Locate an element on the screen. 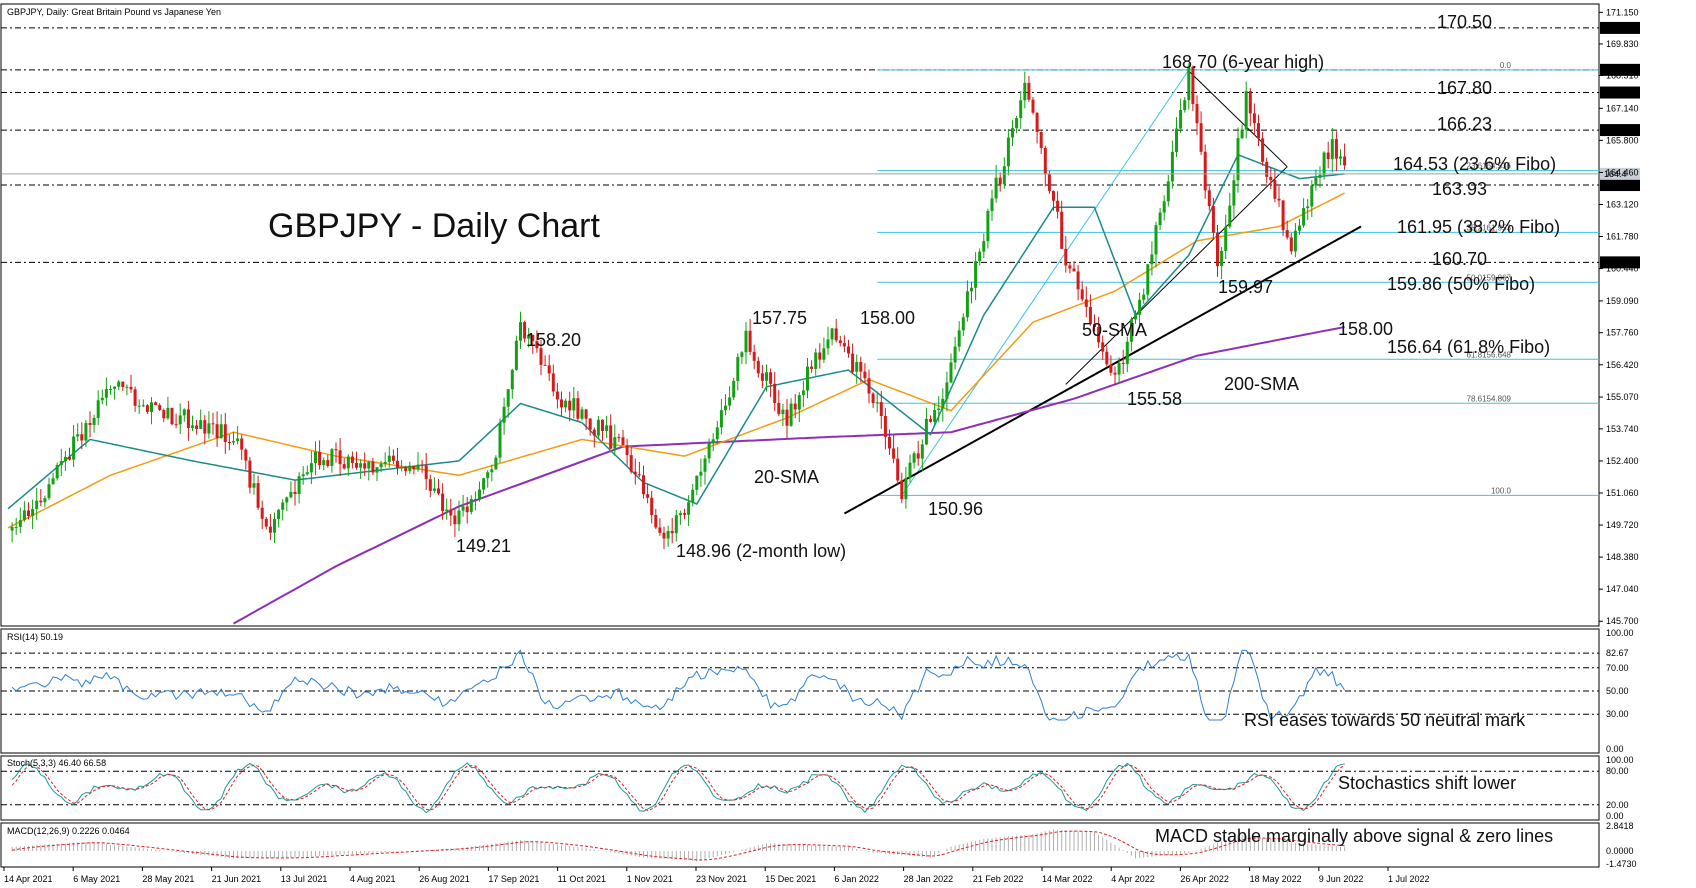 The image size is (1696, 888). price-tick-label: 171.150 is located at coordinates (1622, 12).